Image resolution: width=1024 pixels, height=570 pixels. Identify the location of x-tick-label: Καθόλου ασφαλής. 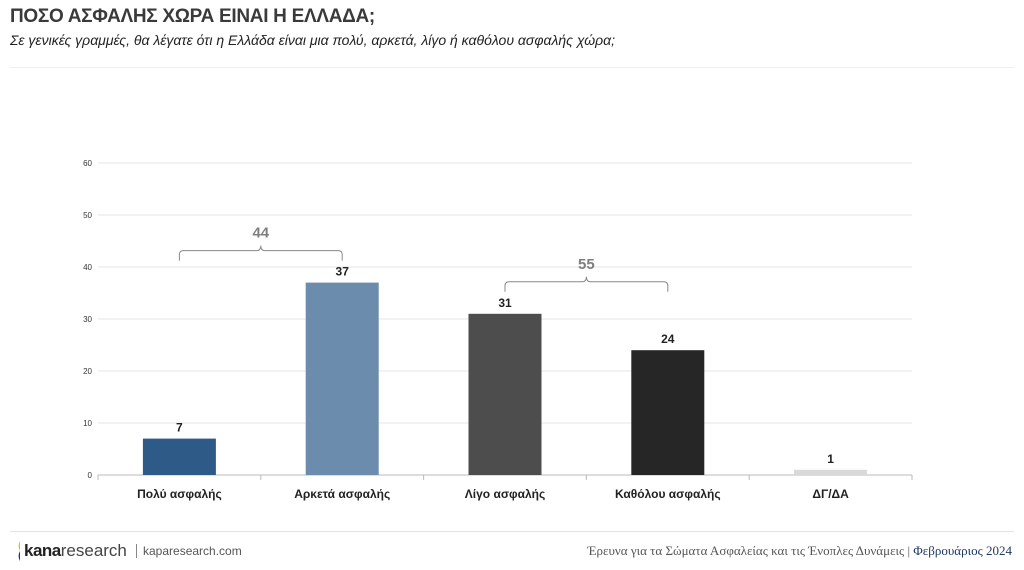
(668, 494).